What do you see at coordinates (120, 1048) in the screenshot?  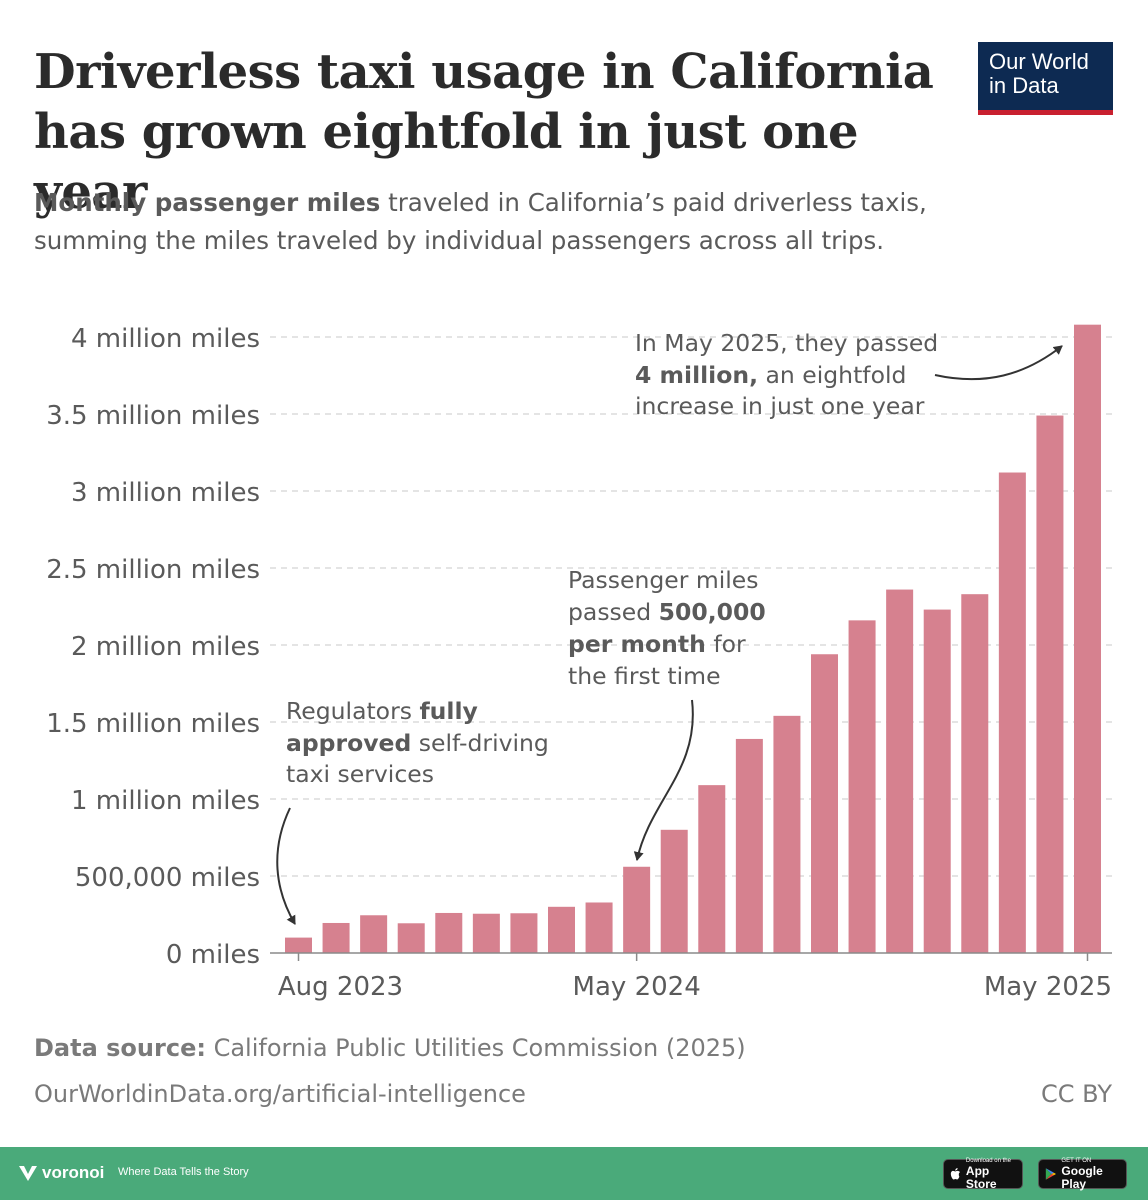 I see `source-label: Data source:` at bounding box center [120, 1048].